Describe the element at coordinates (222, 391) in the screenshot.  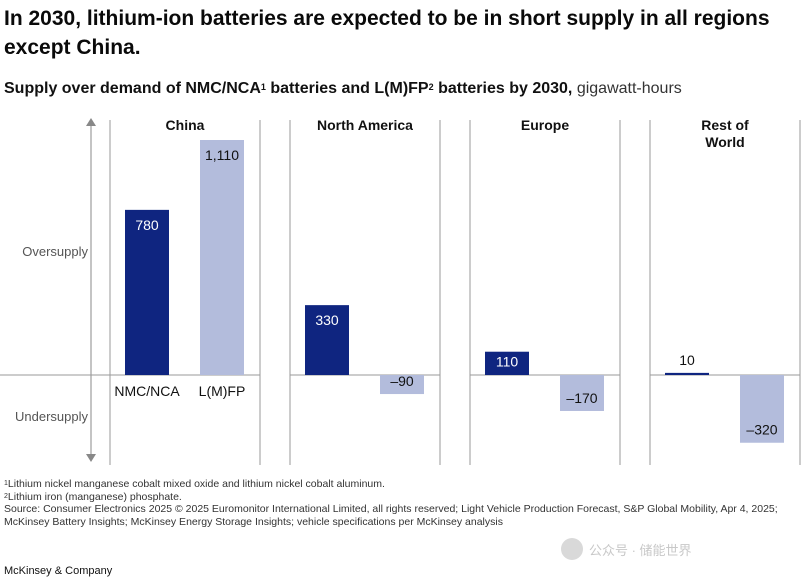
I see `series-label-1: L(M)FP` at that location.